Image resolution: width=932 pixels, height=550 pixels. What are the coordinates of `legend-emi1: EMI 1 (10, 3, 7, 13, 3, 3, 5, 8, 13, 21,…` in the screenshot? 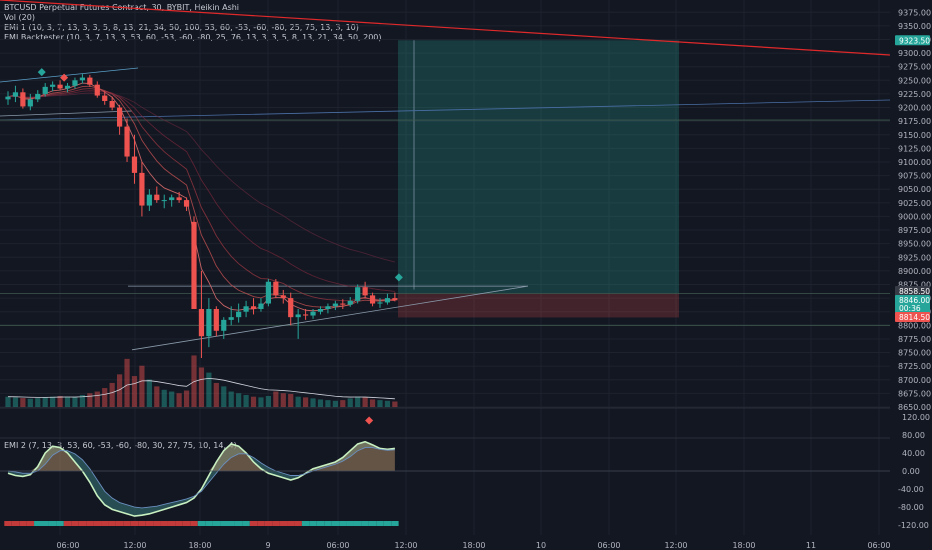 It's located at (181, 27).